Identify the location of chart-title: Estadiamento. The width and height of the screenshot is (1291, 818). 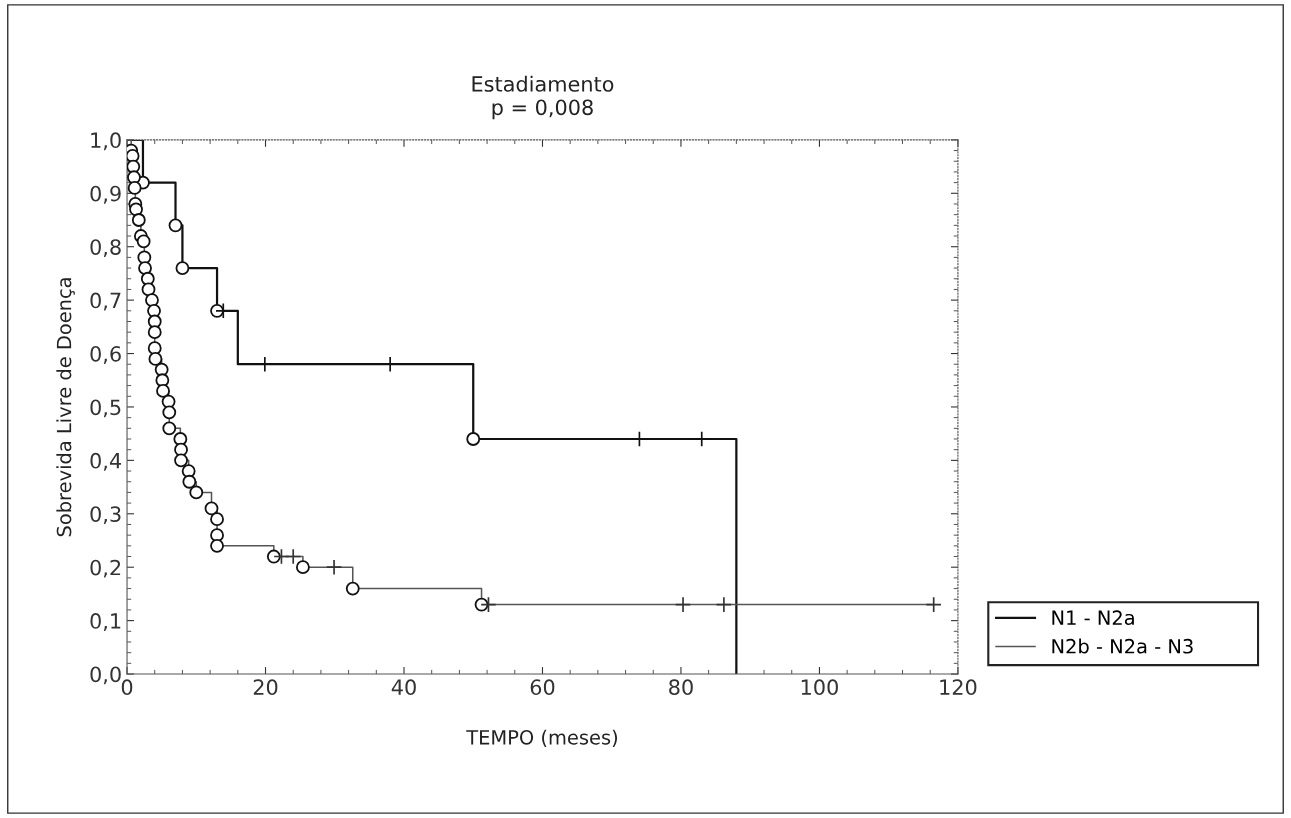
(543, 83).